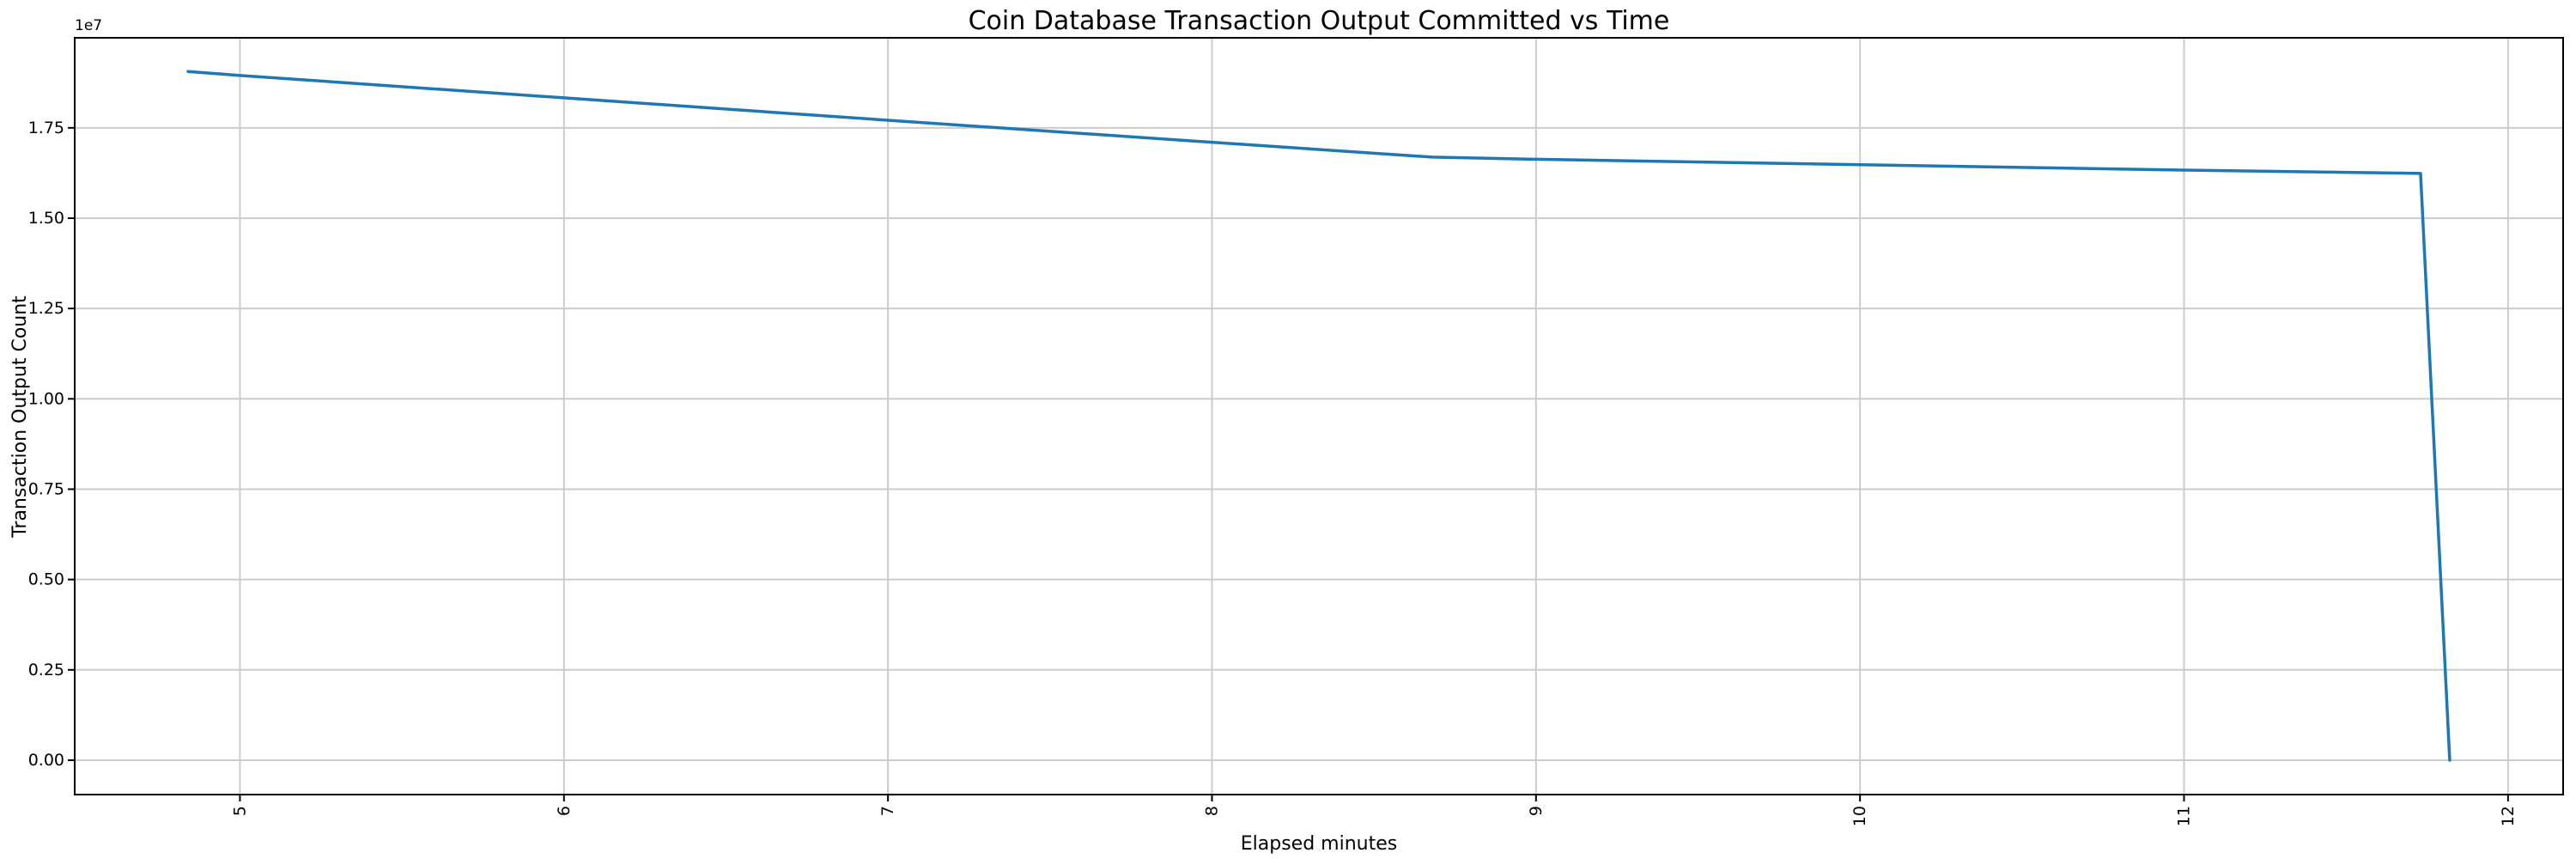  Describe the element at coordinates (46, 580) in the screenshot. I see `y-tick-label: 0.50` at that location.